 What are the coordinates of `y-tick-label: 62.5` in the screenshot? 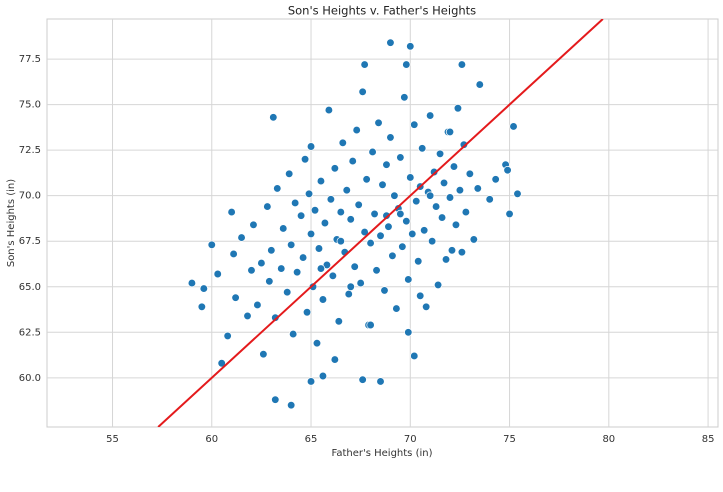 It's located at (30, 332).